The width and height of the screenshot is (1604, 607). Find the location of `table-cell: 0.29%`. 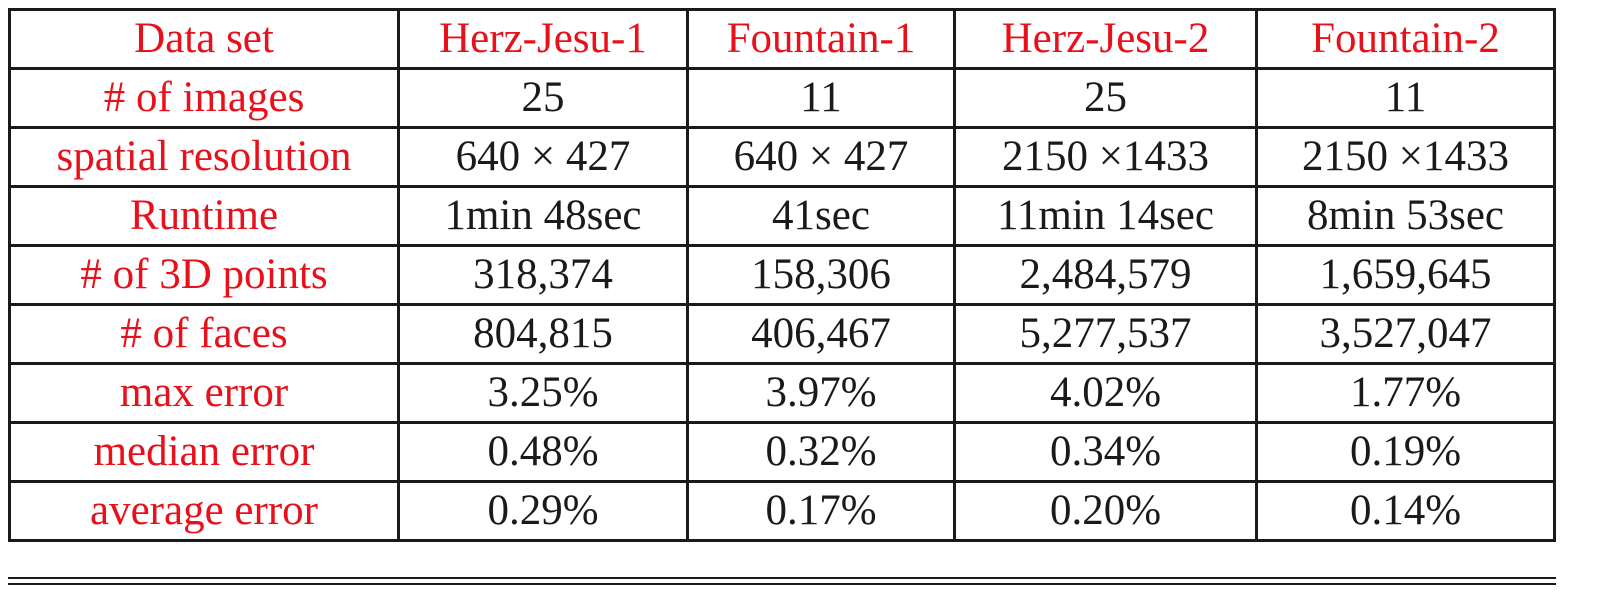

table-cell: 0.29% is located at coordinates (543, 511).